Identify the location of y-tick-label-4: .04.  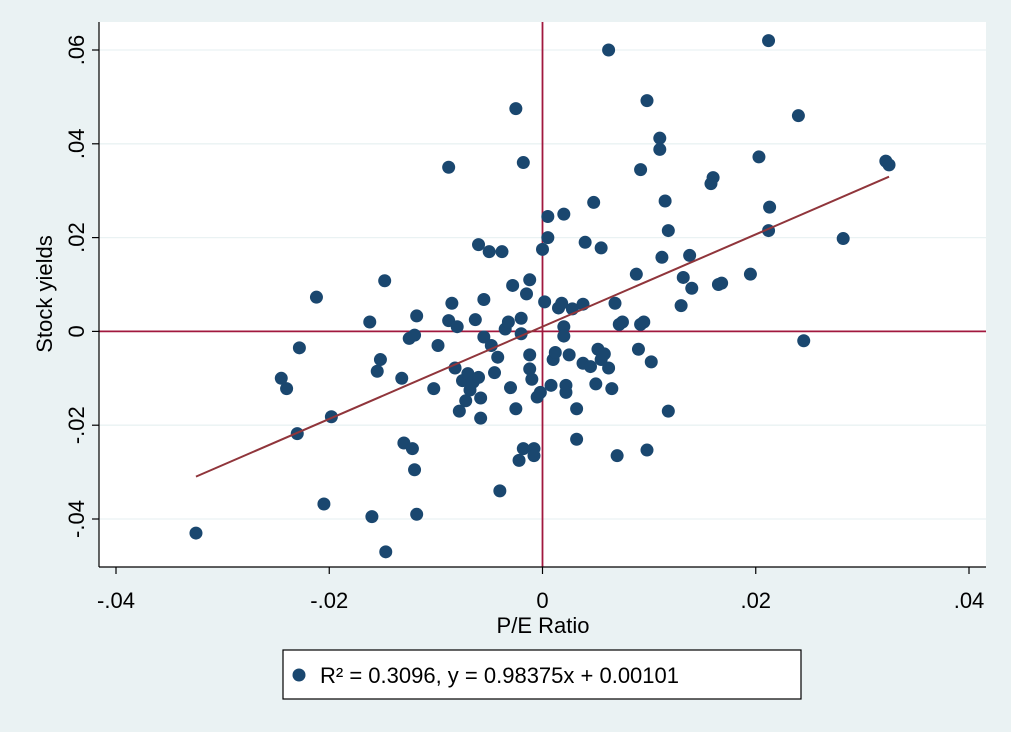
(76, 144).